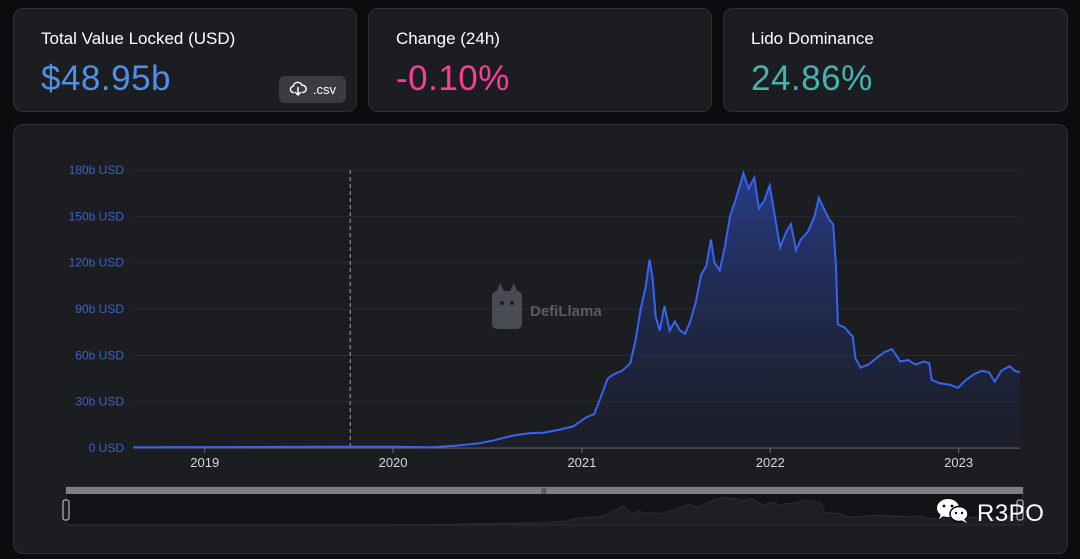  What do you see at coordinates (99, 309) in the screenshot?
I see `y-tick-label: 90b USD` at bounding box center [99, 309].